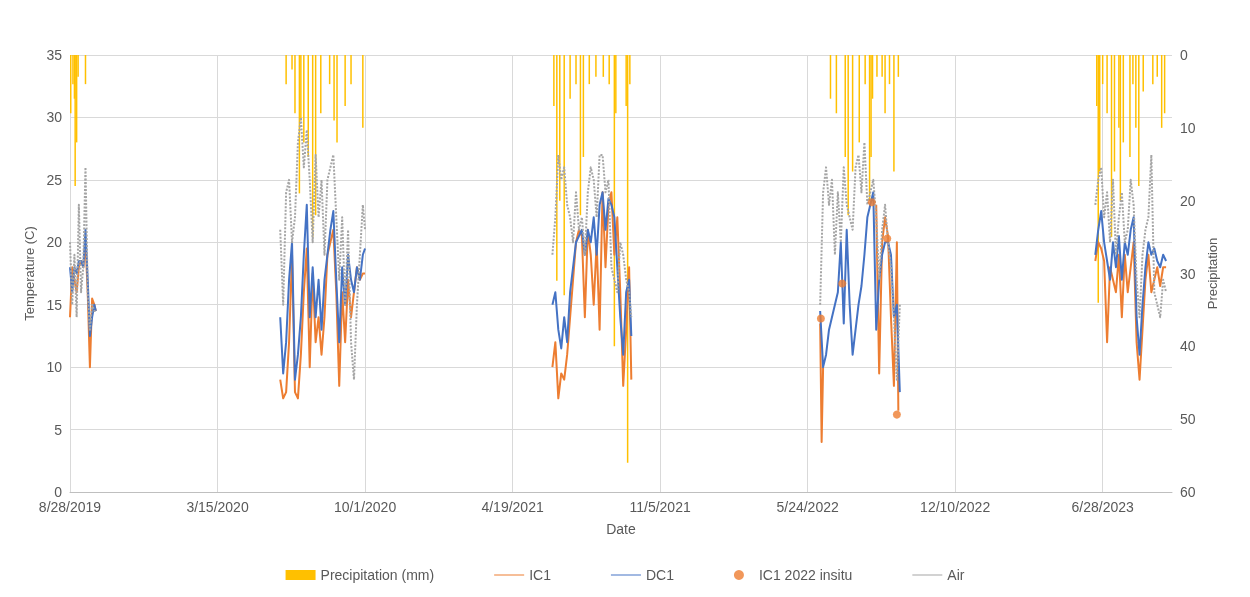  I want to click on y2-tick-label: 0, so click(1184, 55).